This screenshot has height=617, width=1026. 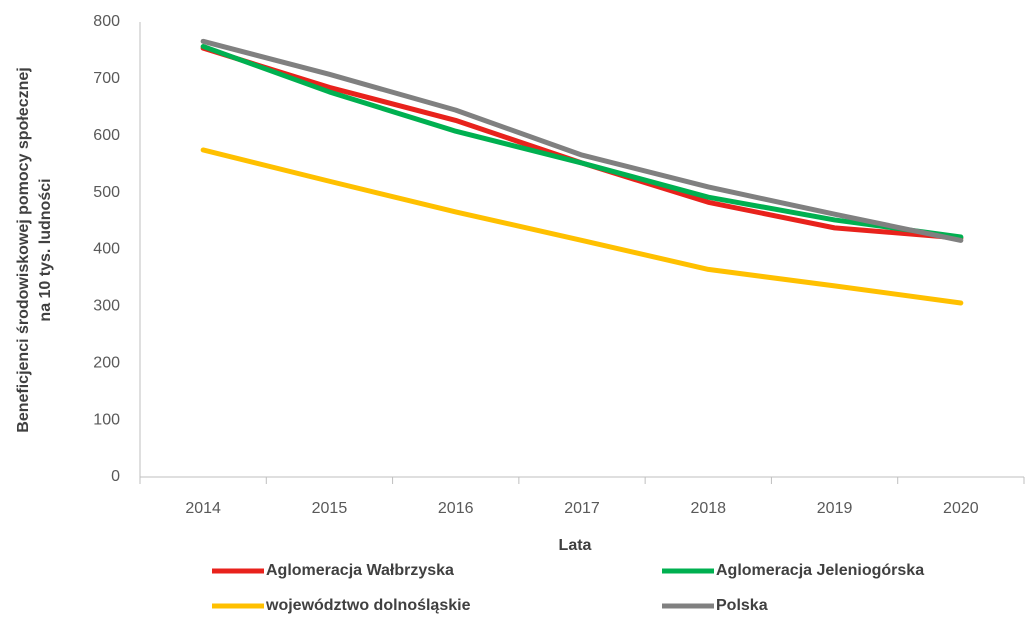 What do you see at coordinates (106, 419) in the screenshot?
I see `y-tick-label: 100` at bounding box center [106, 419].